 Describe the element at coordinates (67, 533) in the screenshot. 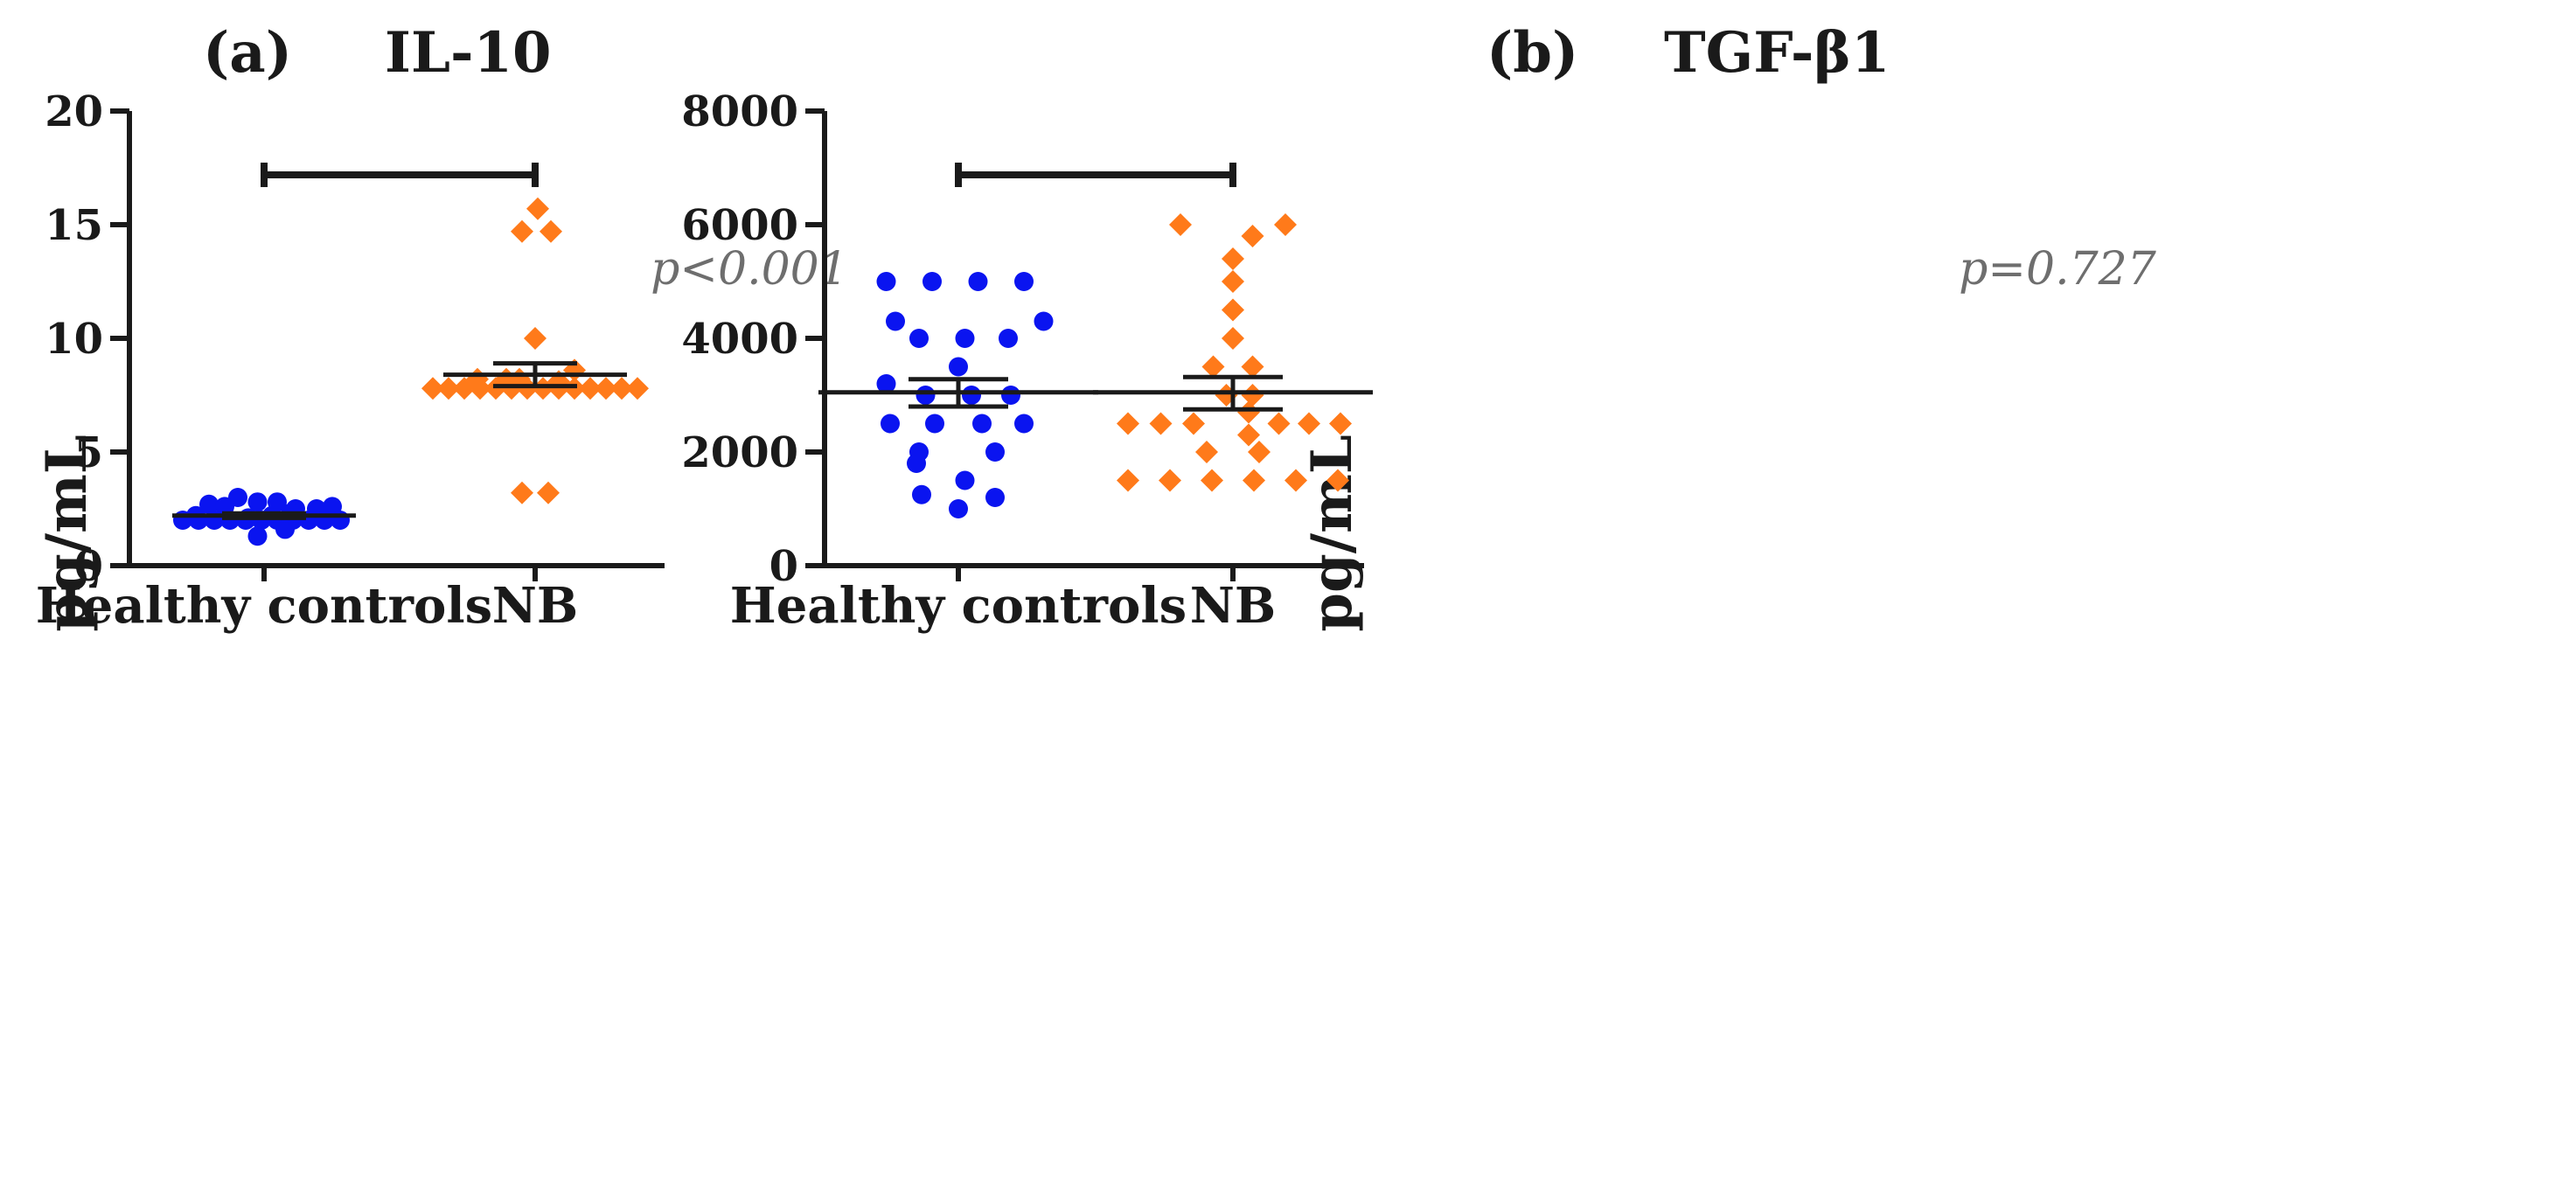

I see `panel-a-ylabel: pg/mL` at that location.